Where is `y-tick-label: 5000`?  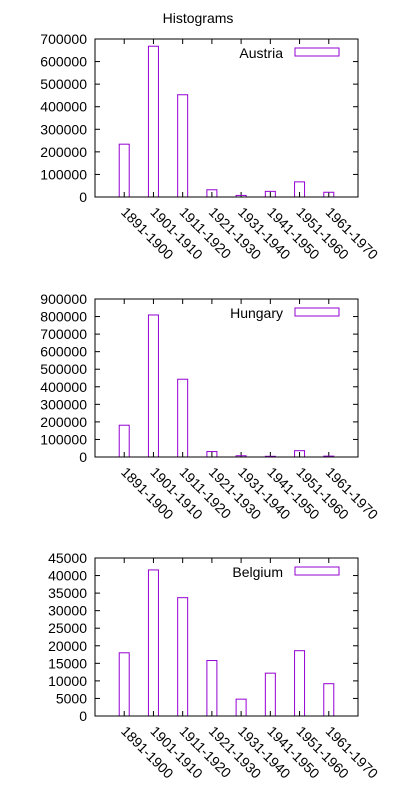
y-tick-label: 5000 is located at coordinates (71, 698).